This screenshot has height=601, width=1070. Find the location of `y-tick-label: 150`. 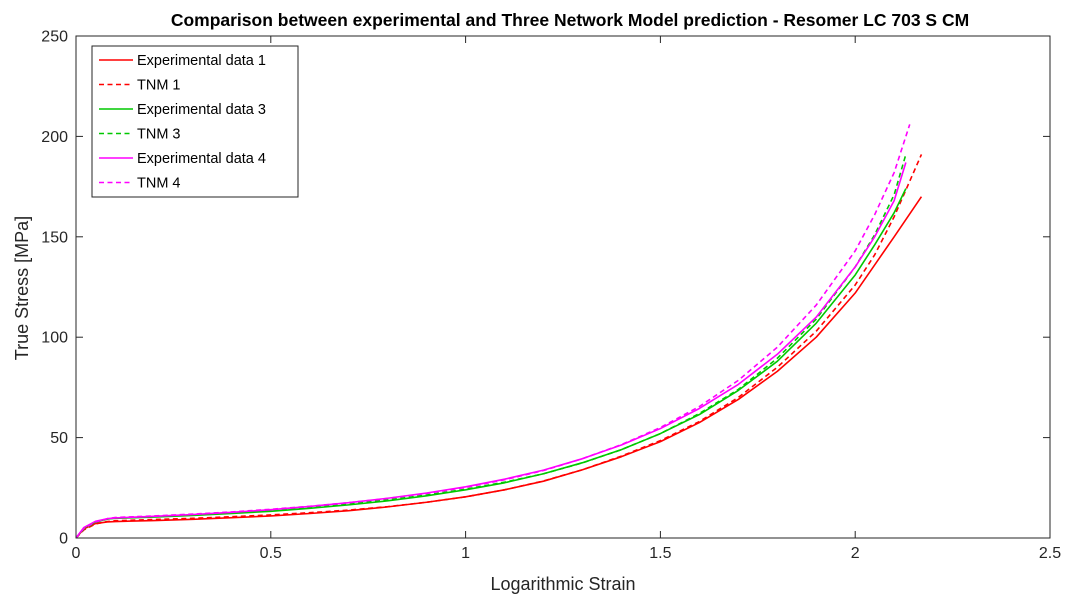

y-tick-label: 150 is located at coordinates (54, 237).